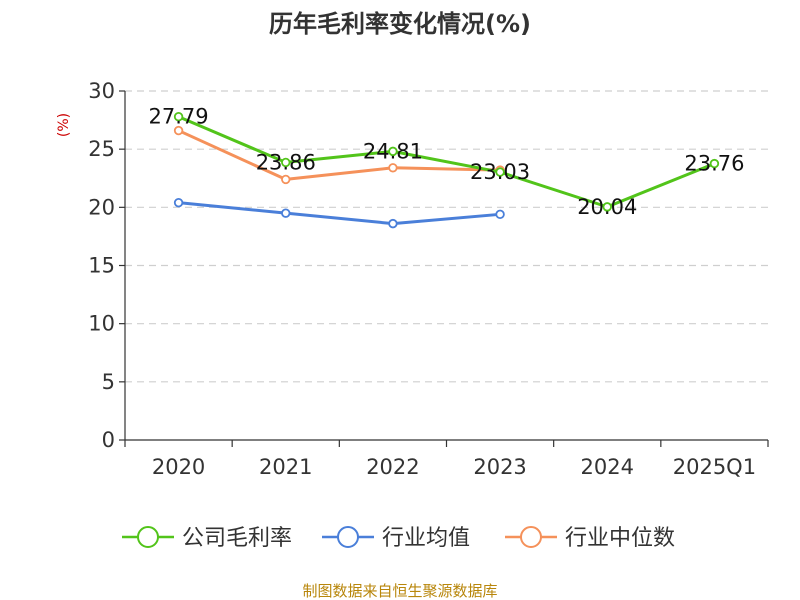 This screenshot has width=800, height=600. Describe the element at coordinates (101, 324) in the screenshot. I see `y-tick-label: 10` at that location.